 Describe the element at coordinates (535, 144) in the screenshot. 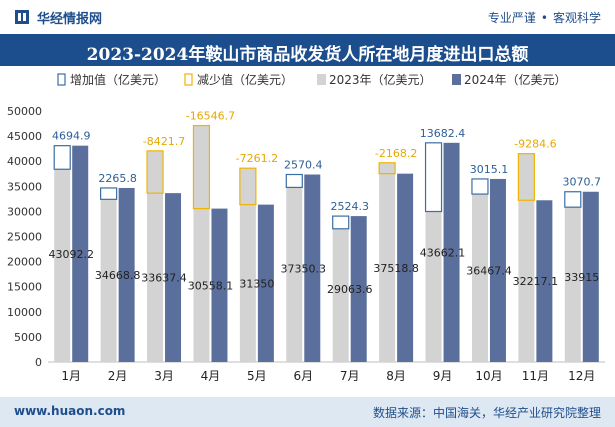

I see `decrease-value-label: -9284.6` at that location.